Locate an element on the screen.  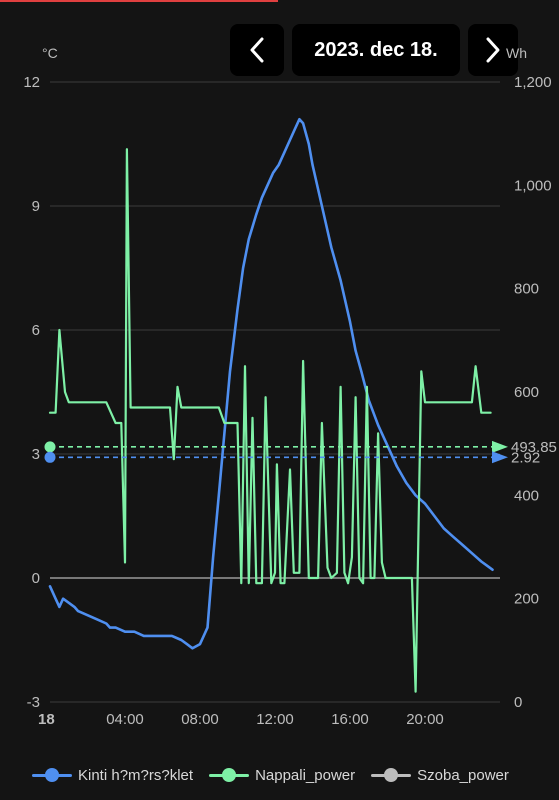
y-right-unit: Wh is located at coordinates (516, 53).